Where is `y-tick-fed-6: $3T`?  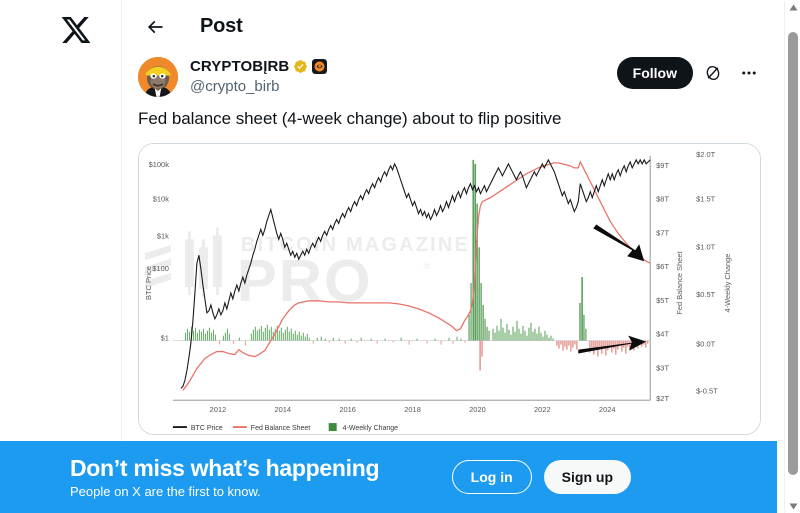 y-tick-fed-6: $3T is located at coordinates (662, 367).